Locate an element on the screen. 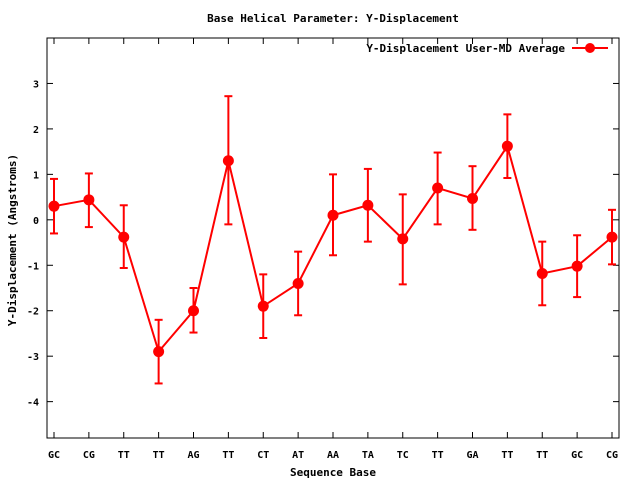 This screenshot has width=640, height=480. legend-marker is located at coordinates (590, 48).